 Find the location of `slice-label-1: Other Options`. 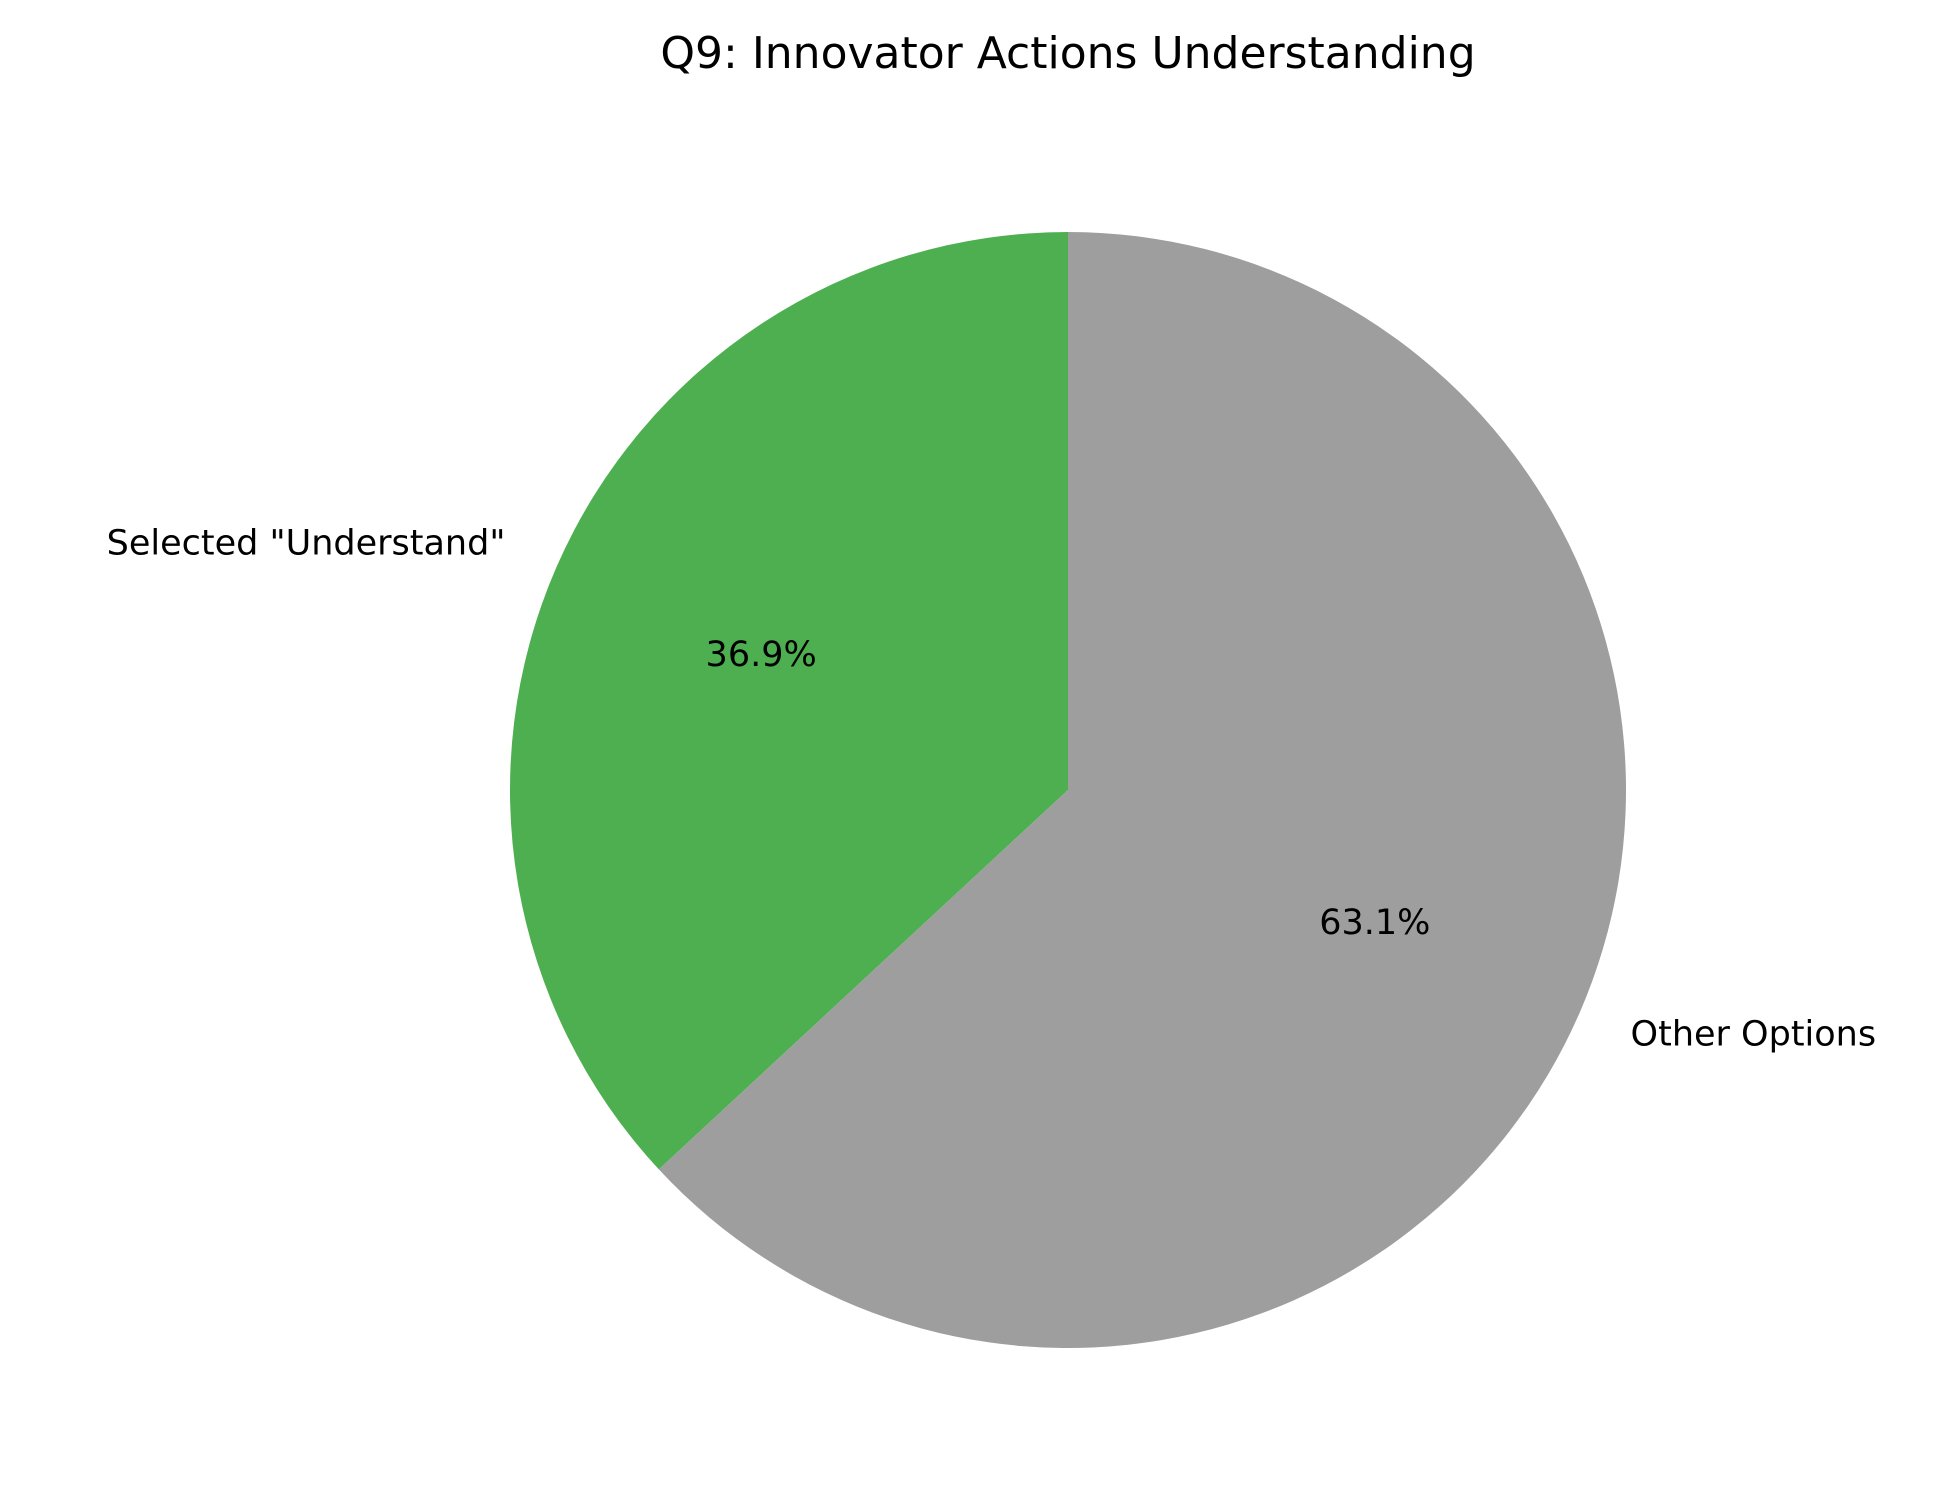

slice-label-1: Other Options is located at coordinates (1754, 1035).